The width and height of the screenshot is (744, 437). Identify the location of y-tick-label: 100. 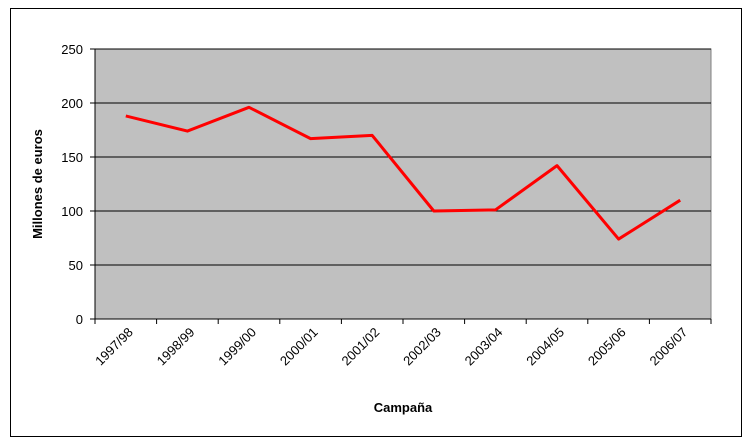
(72, 211).